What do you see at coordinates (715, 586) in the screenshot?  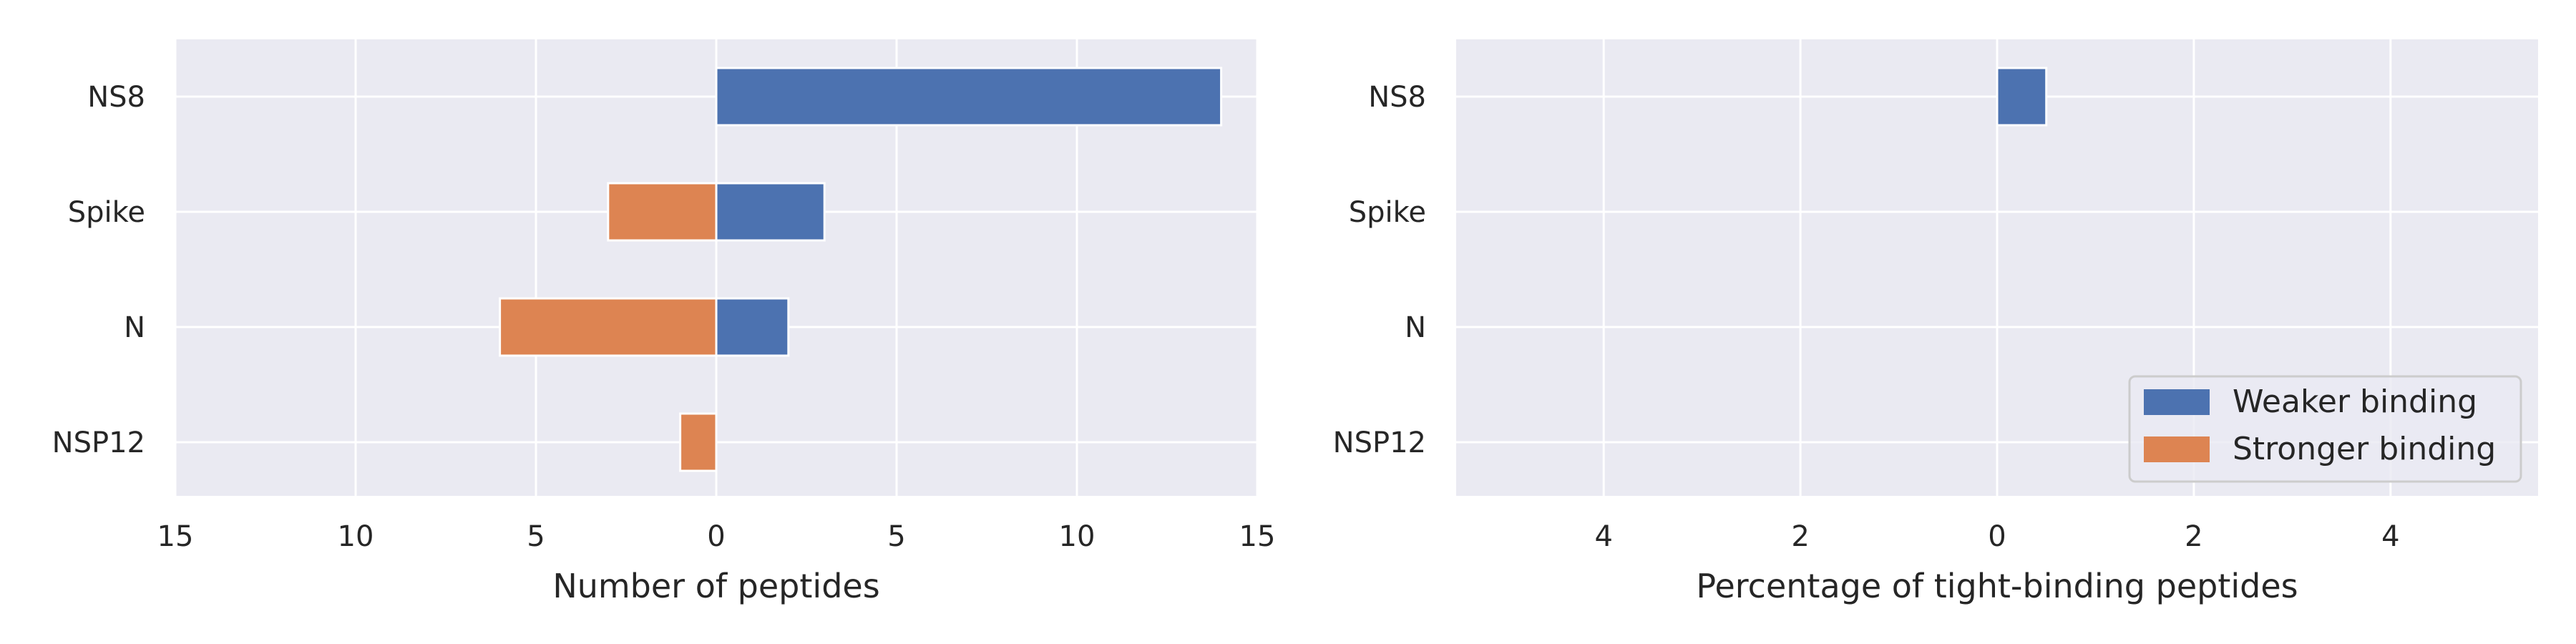 I see `x-axis-label: Number of peptides` at bounding box center [715, 586].